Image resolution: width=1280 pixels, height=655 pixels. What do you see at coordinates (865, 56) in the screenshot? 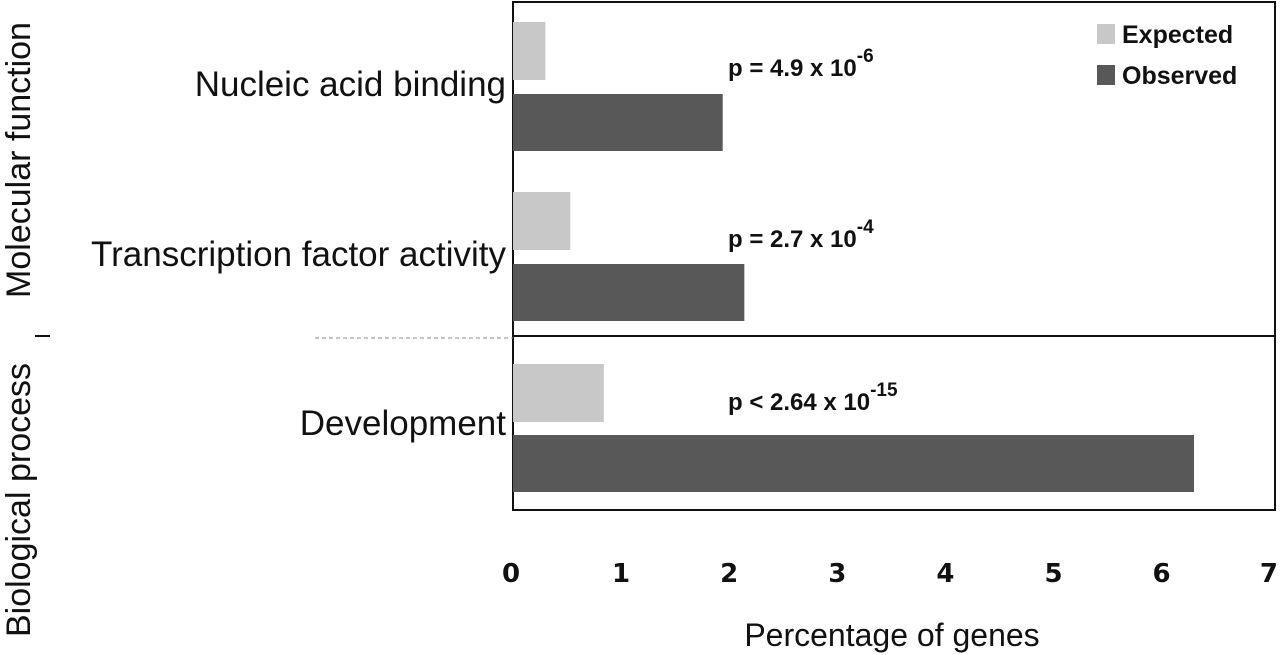
I see `p-value-exponent: -6` at bounding box center [865, 56].